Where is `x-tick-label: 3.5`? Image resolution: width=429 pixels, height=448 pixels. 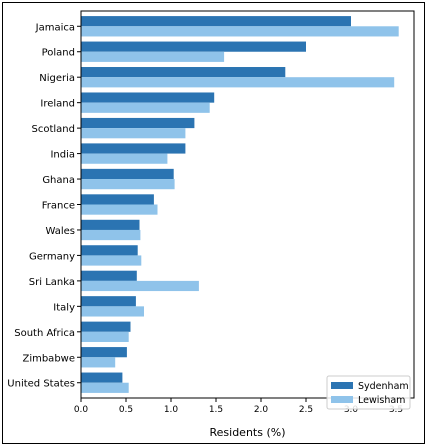
x-tick-label: 3.5 is located at coordinates (396, 410).